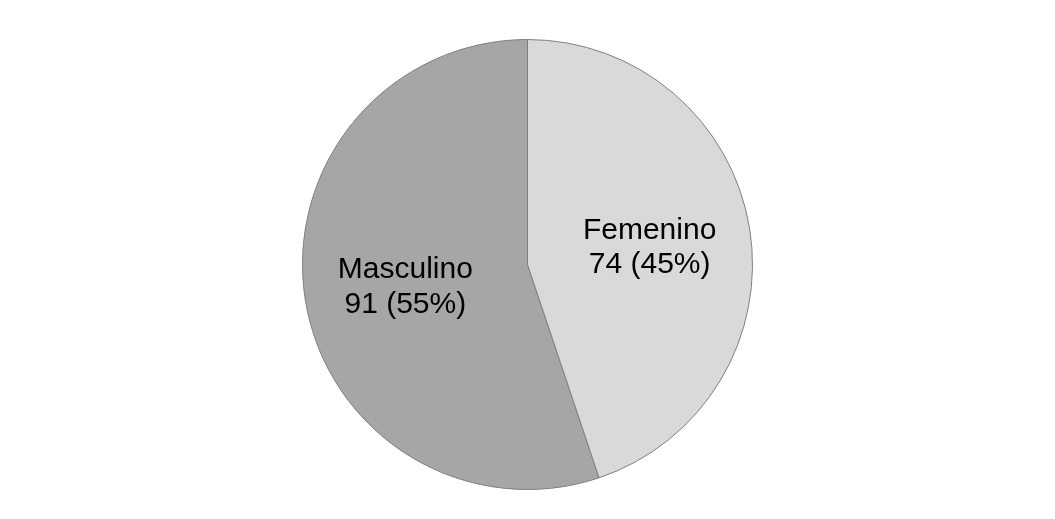  I want to click on slice-label: Masculino, so click(405, 268).